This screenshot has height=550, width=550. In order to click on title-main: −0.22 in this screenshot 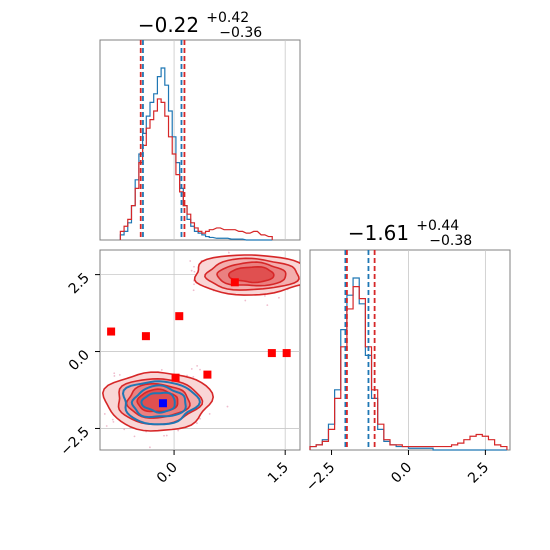, I will do `click(168, 25)`.